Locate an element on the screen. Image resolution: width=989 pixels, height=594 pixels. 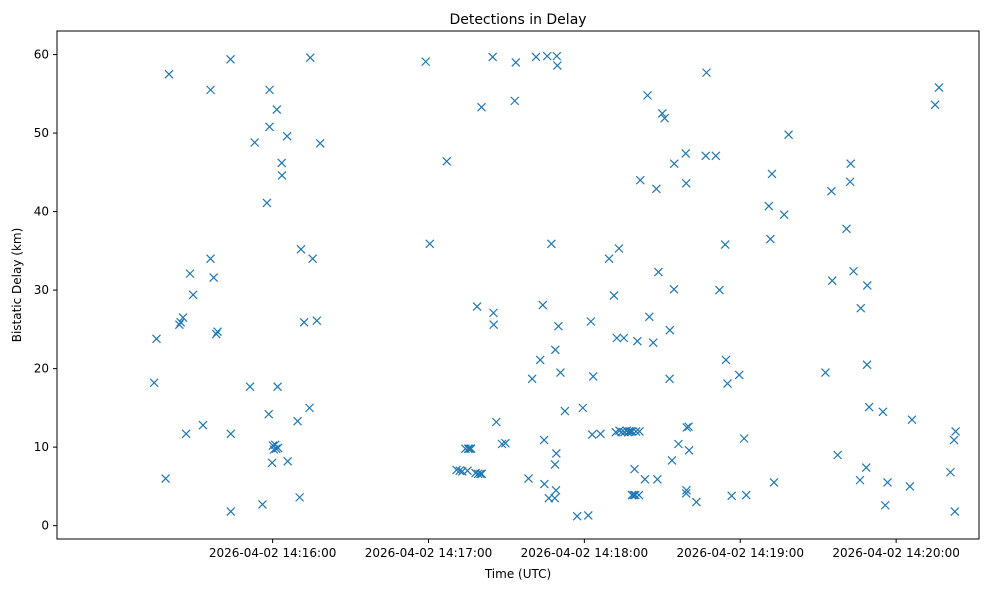
y-axis-label: Bistatic Delay (km) is located at coordinates (17, 285).